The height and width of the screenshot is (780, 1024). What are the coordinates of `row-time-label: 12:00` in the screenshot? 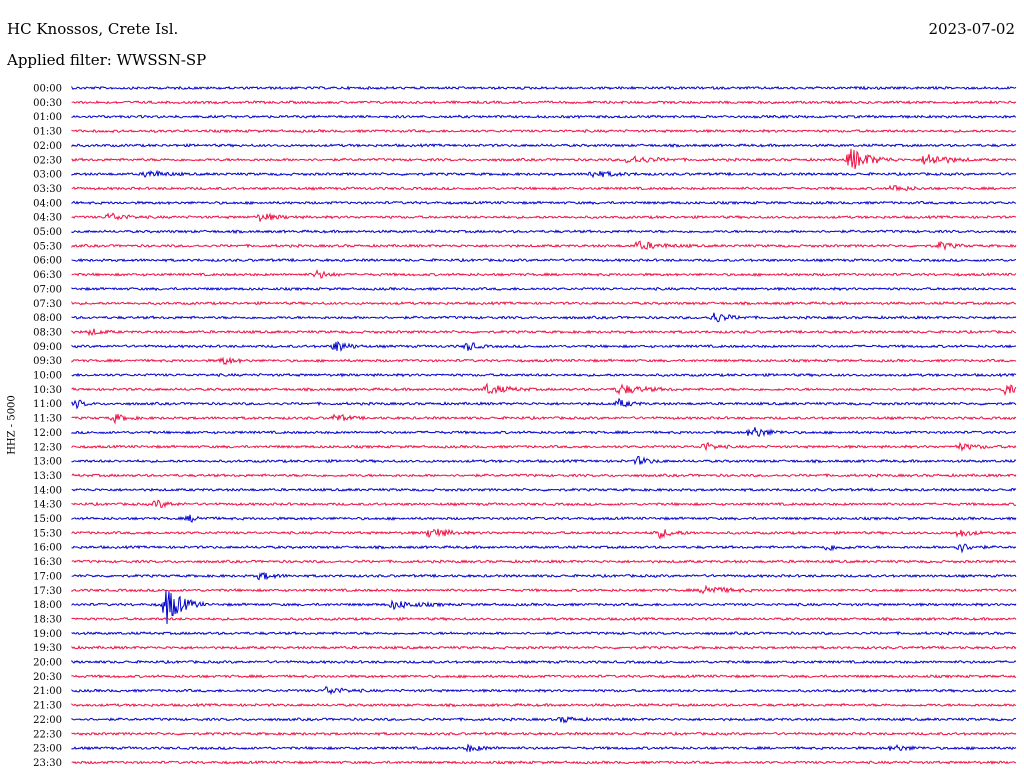 It's located at (47, 433).